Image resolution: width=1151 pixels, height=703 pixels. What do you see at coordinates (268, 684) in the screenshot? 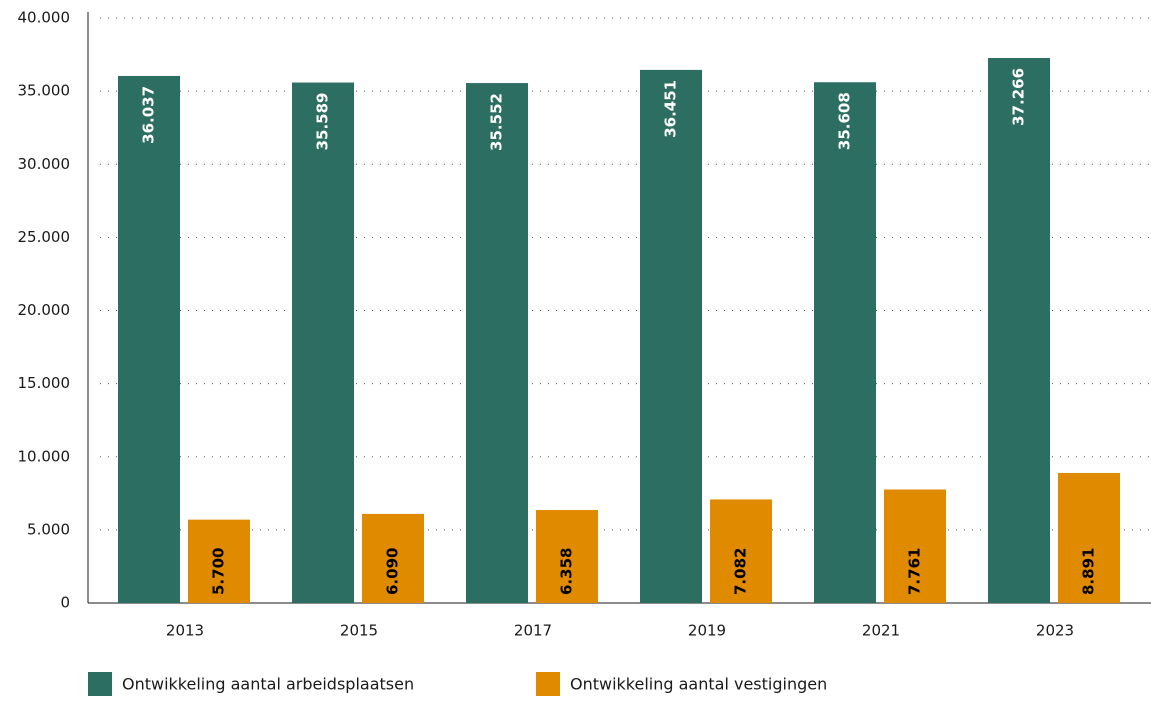
I see `legend-label: Ontwikkeling aantal arbeidsplaatsen` at bounding box center [268, 684].